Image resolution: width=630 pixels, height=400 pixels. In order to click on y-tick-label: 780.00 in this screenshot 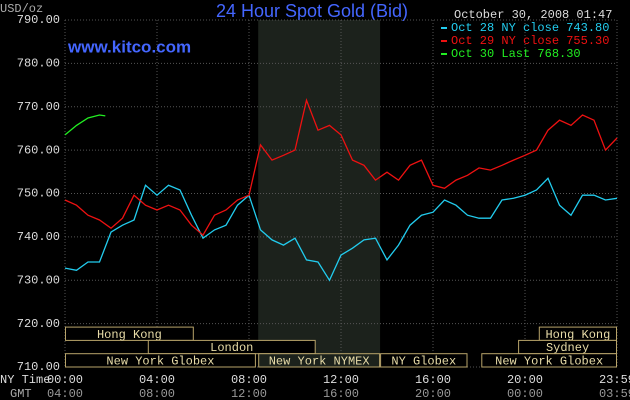, I will do `click(38, 64)`.